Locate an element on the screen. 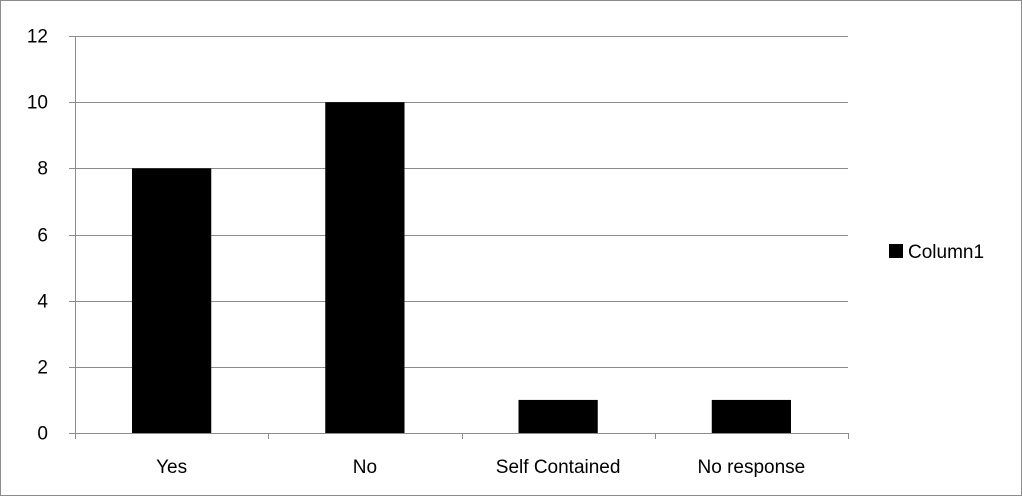  y-tick-label: 10 is located at coordinates (37, 103).